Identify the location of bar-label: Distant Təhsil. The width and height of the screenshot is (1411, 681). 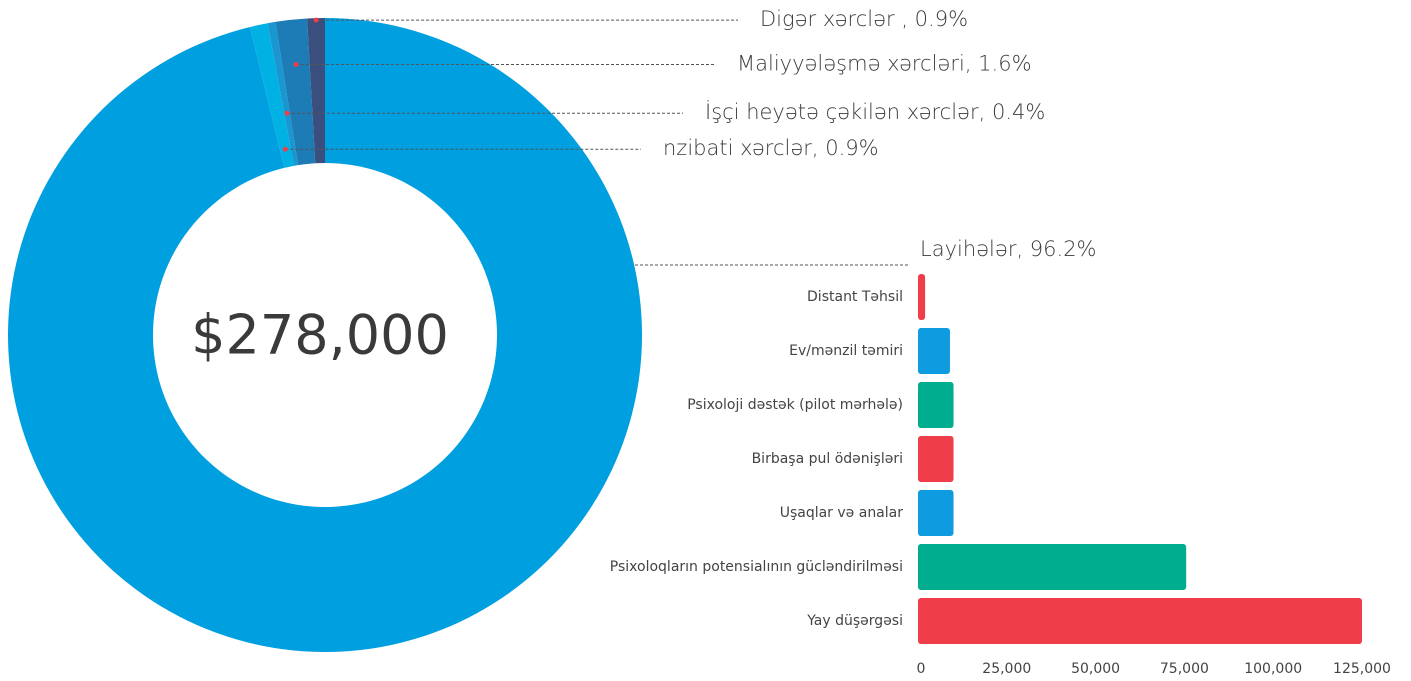
(855, 297).